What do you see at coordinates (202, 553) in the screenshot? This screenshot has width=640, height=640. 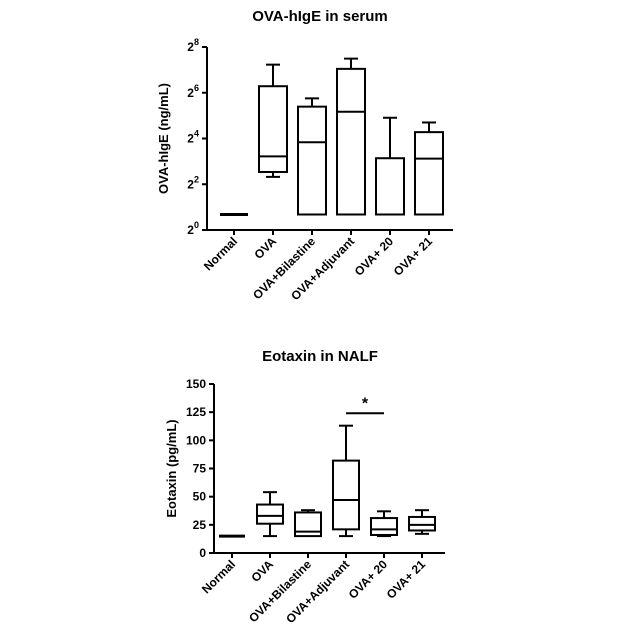 I see `y-tick-label: 0` at bounding box center [202, 553].